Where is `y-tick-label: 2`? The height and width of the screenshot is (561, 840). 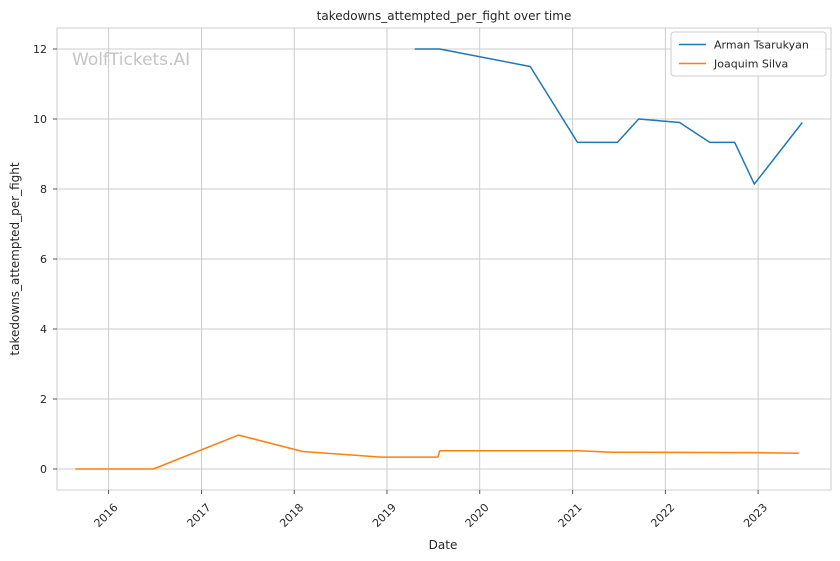 y-tick-label: 2 is located at coordinates (43, 399).